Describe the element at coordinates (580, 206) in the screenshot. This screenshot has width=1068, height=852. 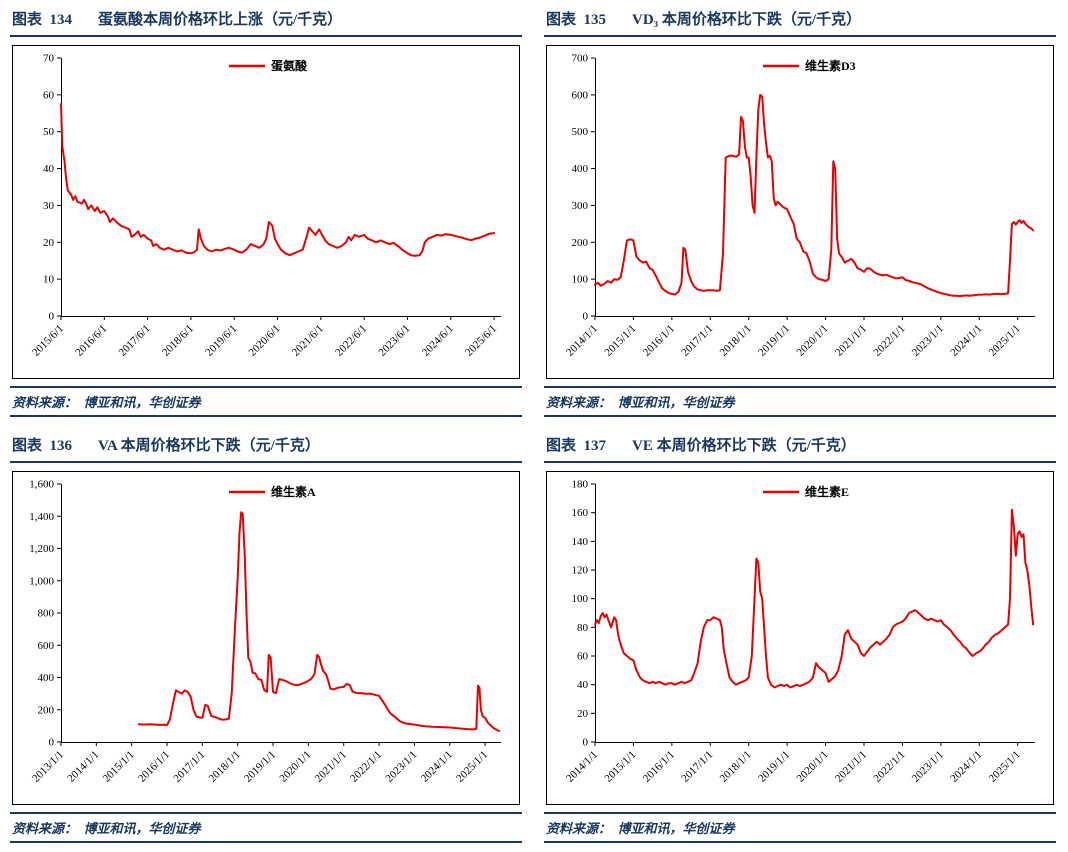
I see `svg-text: 300` at that location.